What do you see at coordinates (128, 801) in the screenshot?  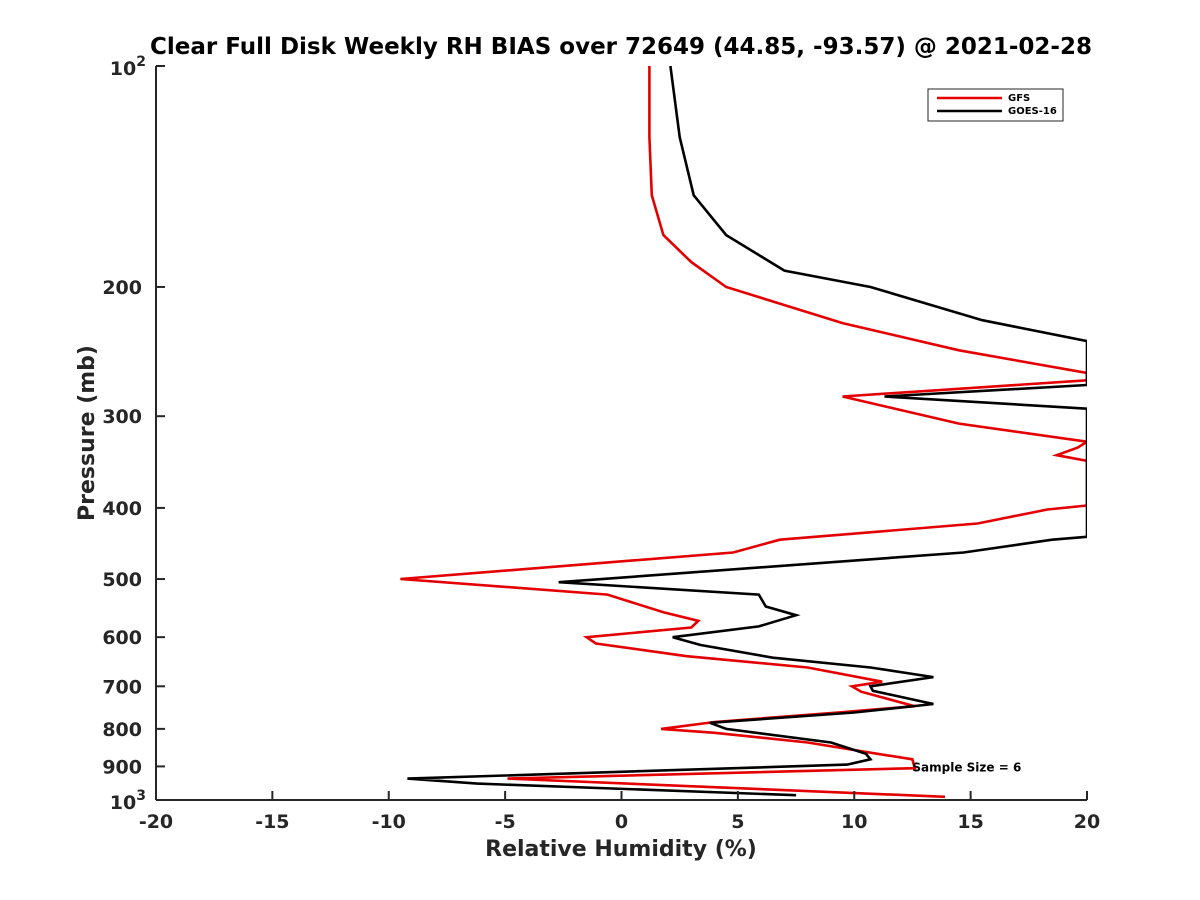 I see `y-tick-label: 10³` at bounding box center [128, 801].